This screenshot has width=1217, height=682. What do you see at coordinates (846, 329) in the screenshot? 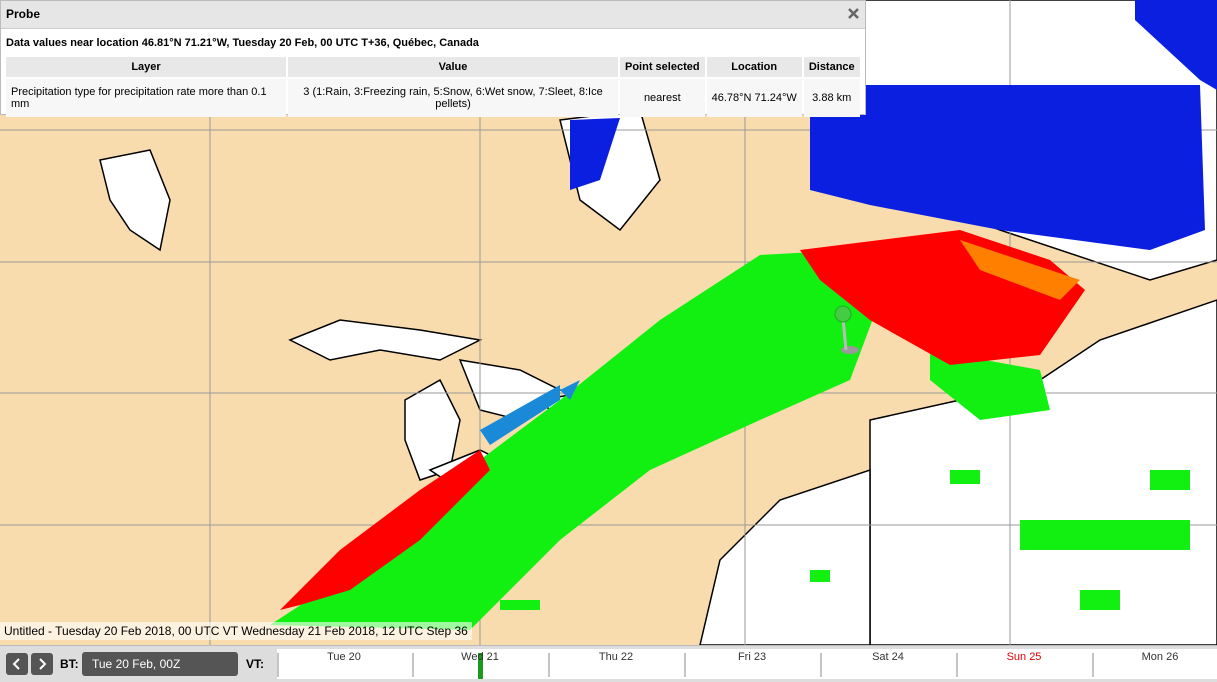
I see `marker` at bounding box center [846, 329].